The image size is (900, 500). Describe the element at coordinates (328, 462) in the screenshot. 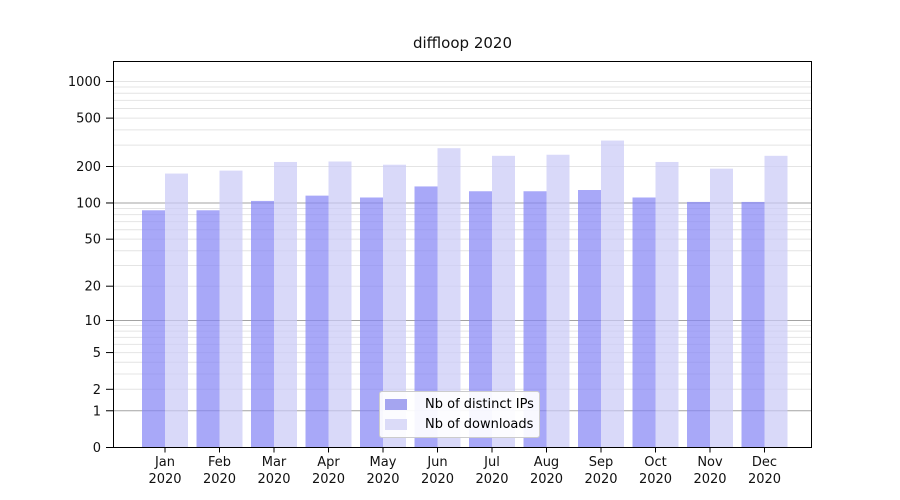

I see `x-tick-label-month-apr-2020: Apr` at that location.